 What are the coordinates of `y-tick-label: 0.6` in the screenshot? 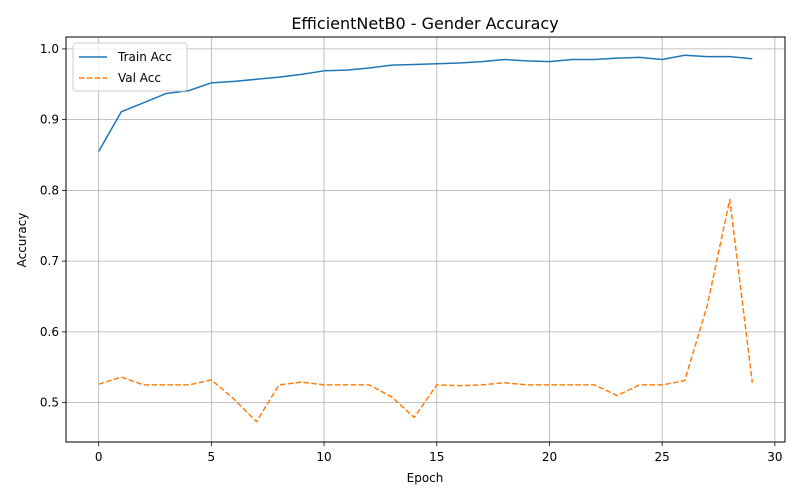 It's located at (49, 332).